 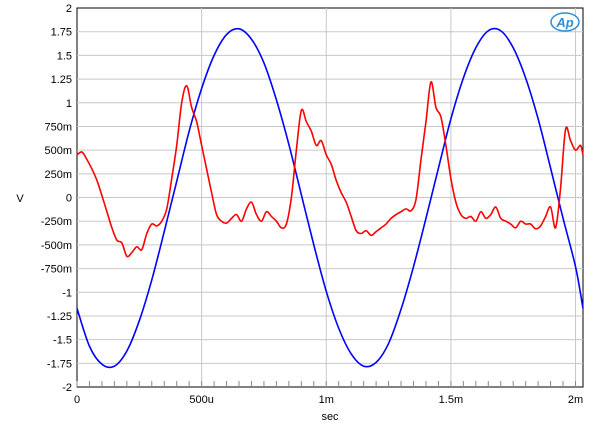 I want to click on y-tick-label: 1, so click(x=69, y=104).